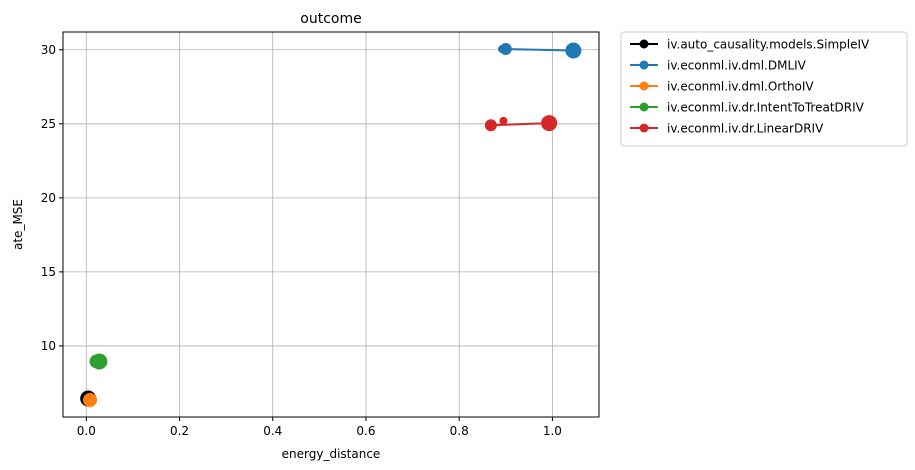 The image size is (915, 470). What do you see at coordinates (48, 50) in the screenshot?
I see `y-tick-label: 30` at bounding box center [48, 50].